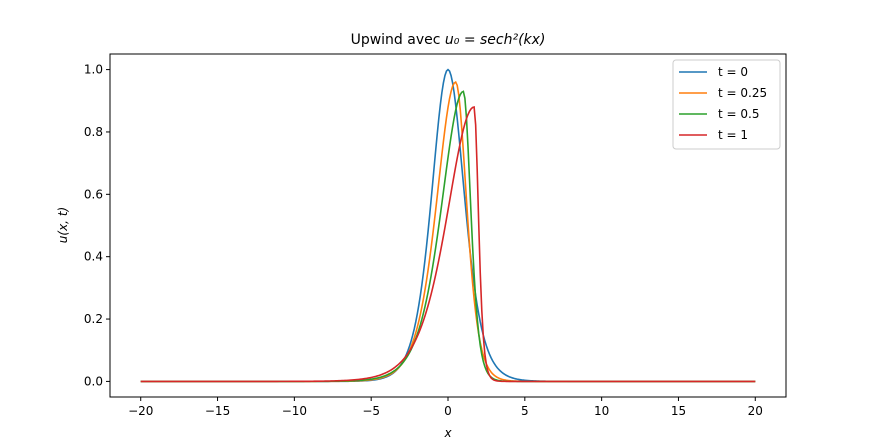 Image resolution: width=874 pixels, height=446 pixels. I want to click on y-axis-label: u(x, t), so click(63, 225).